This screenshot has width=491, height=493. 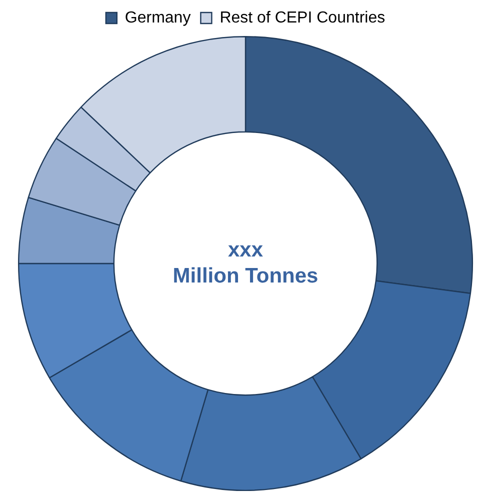 What do you see at coordinates (303, 17) in the screenshot?
I see `legend-label: Rest of CEPI Countries` at bounding box center [303, 17].